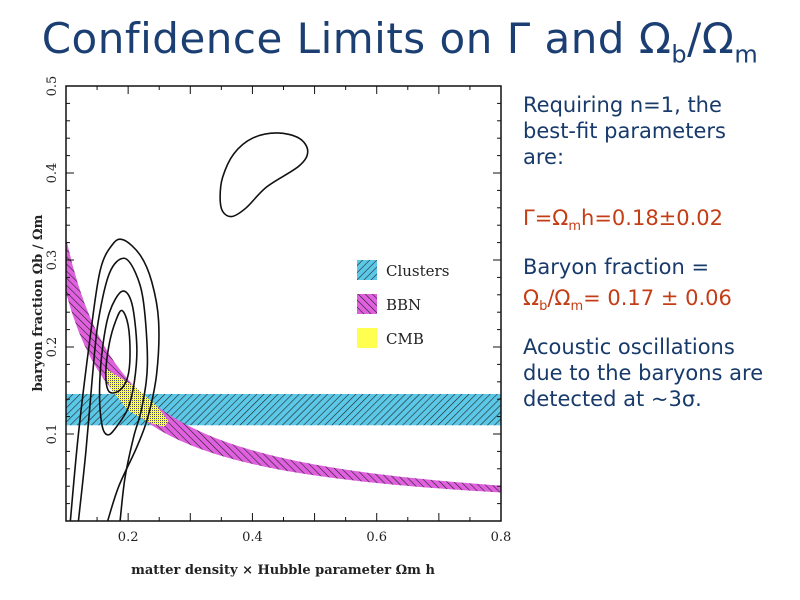  I want to click on baryon-sub-m: m, so click(577, 307).